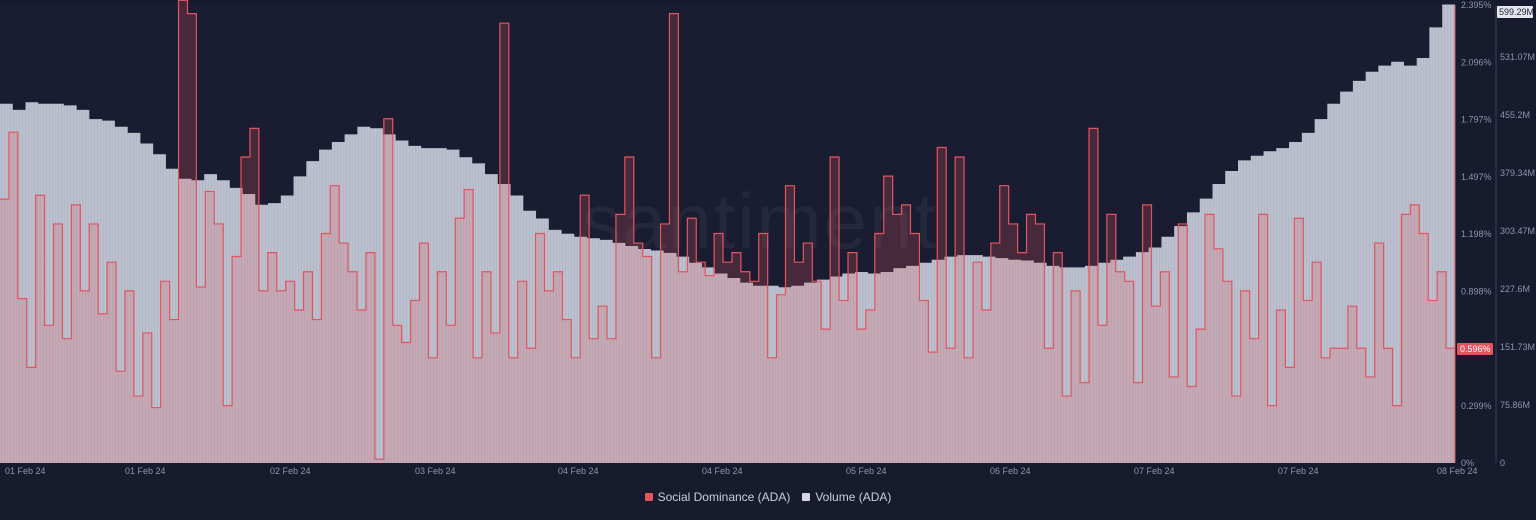  I want to click on y-tick-label-volume: 303.47M, so click(1517, 231).